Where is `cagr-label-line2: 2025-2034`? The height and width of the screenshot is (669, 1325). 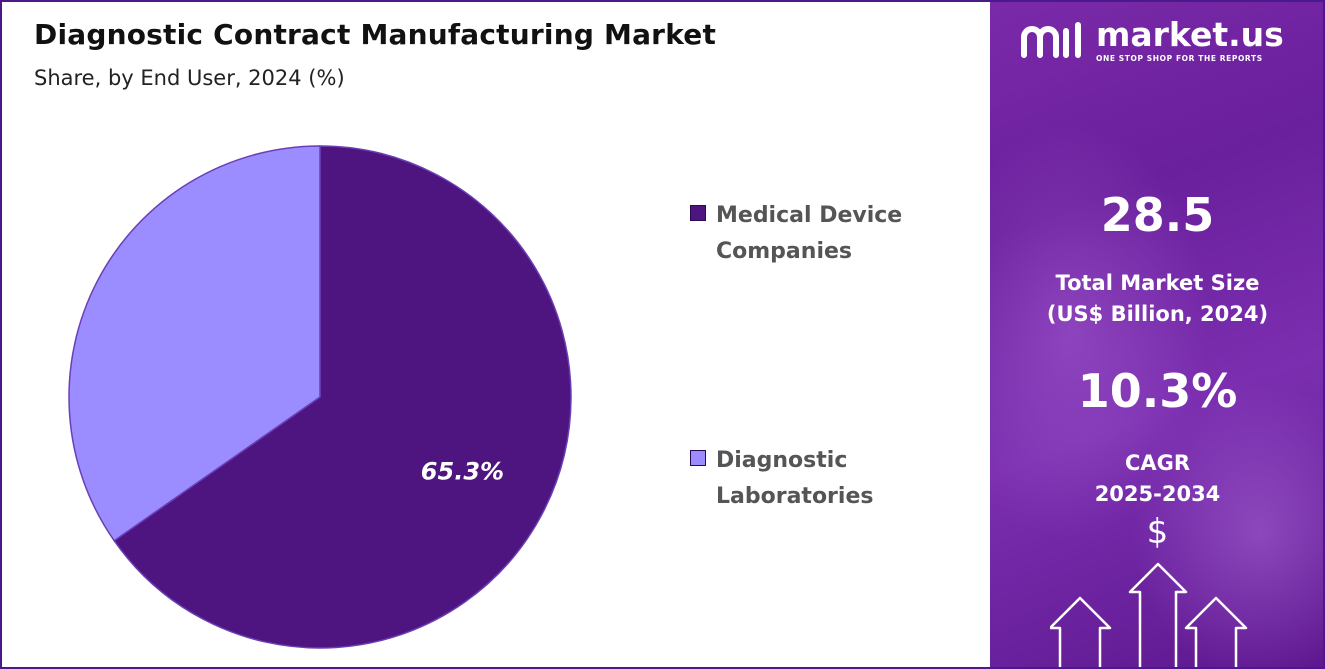
cagr-label-line2: 2025-2034 is located at coordinates (1157, 494).